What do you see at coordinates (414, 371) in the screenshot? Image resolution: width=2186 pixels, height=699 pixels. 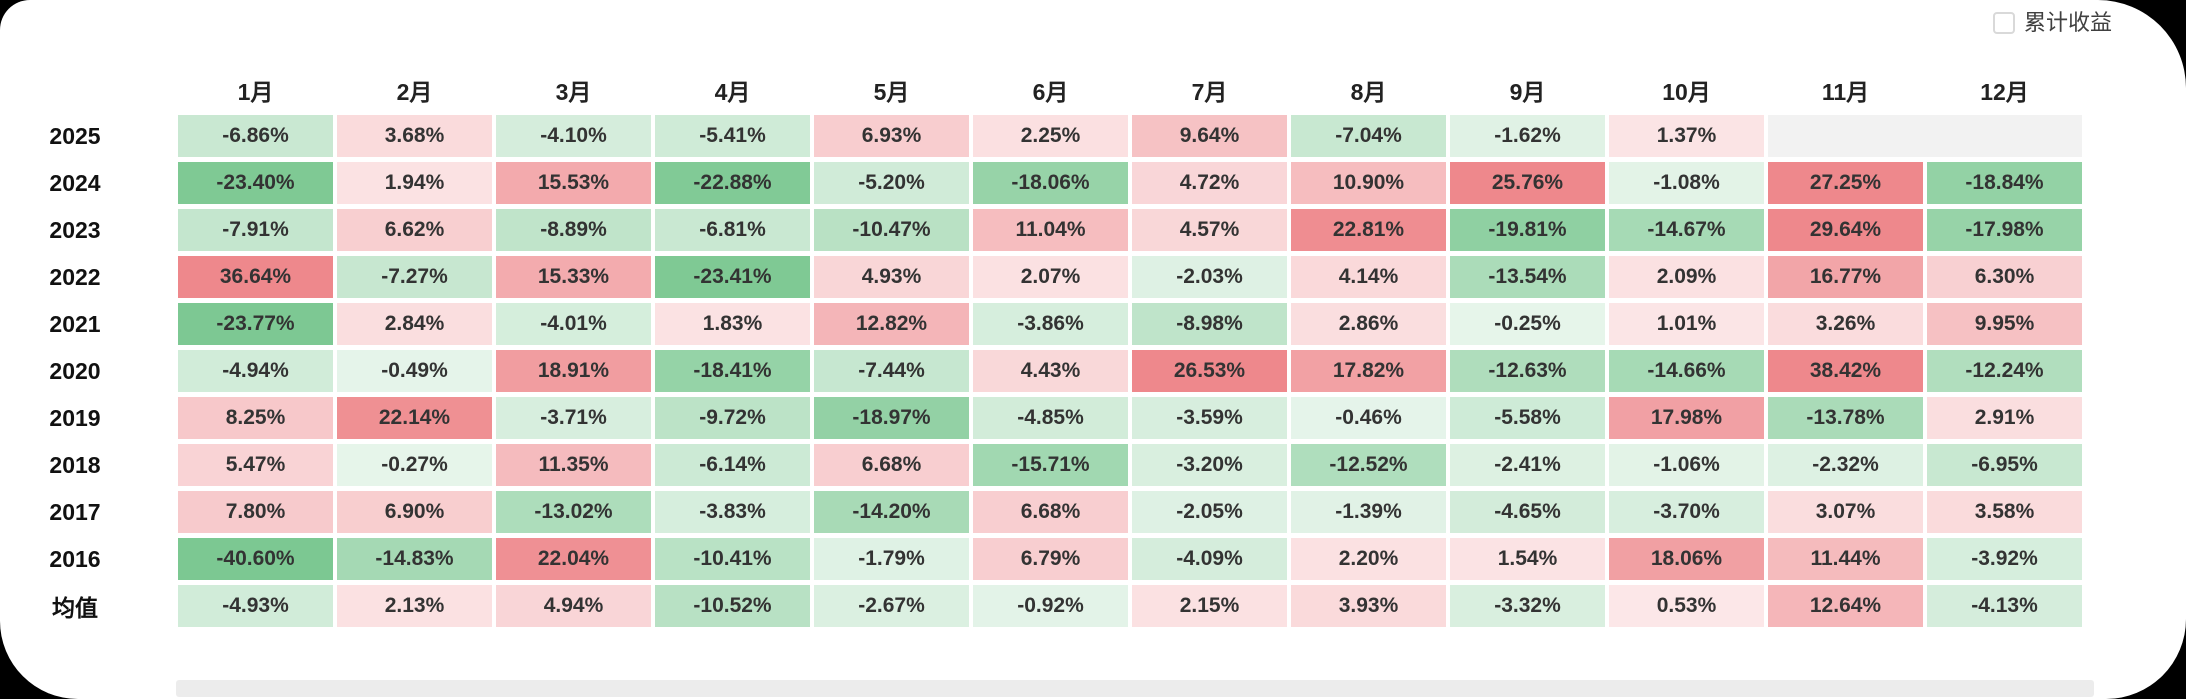 I see `heatmap-cell: -0.49%` at bounding box center [414, 371].